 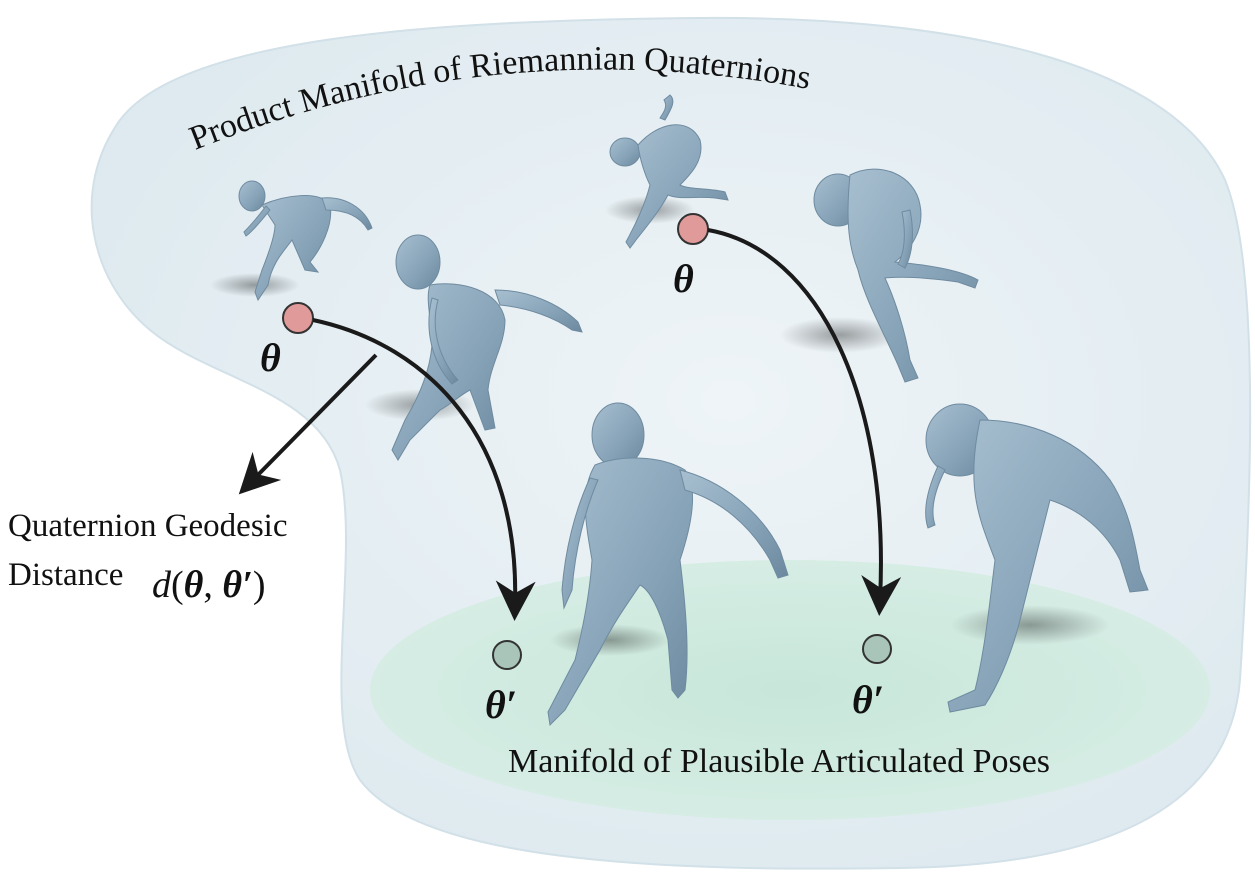 What do you see at coordinates (237, 585) in the screenshot?
I see `formula-theta-prime: θ′` at bounding box center [237, 585].